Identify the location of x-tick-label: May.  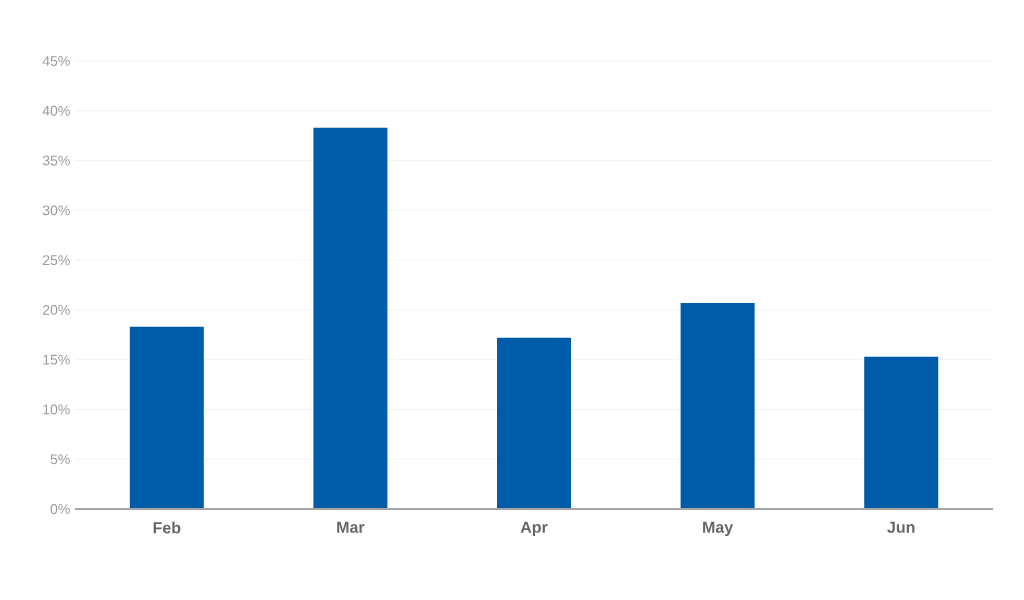
(718, 529).